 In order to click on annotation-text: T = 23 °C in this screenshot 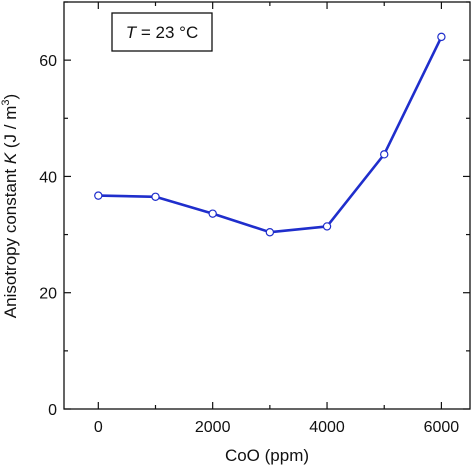, I will do `click(162, 32)`.